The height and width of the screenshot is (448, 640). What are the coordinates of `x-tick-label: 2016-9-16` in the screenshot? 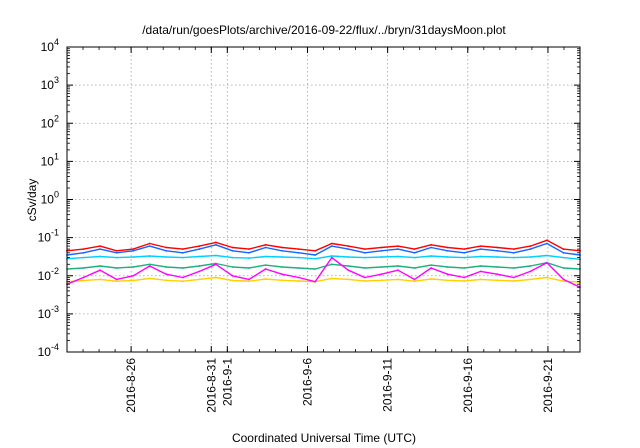 It's located at (468, 385).